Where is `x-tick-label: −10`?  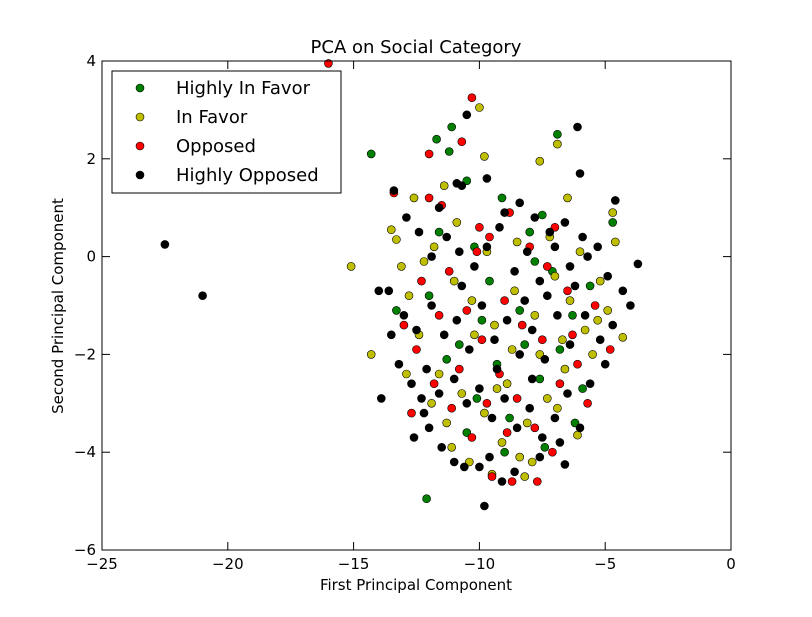 x-tick-label: −10 is located at coordinates (480, 564).